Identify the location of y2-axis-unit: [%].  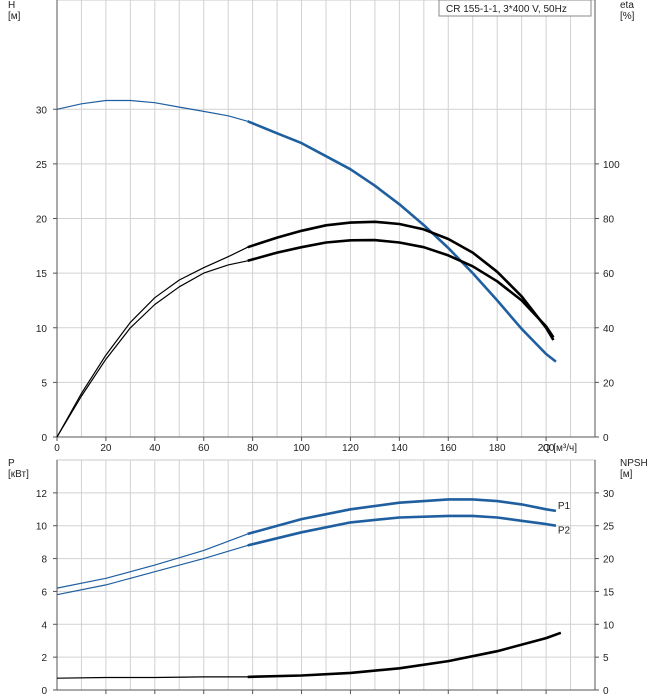
(627, 16).